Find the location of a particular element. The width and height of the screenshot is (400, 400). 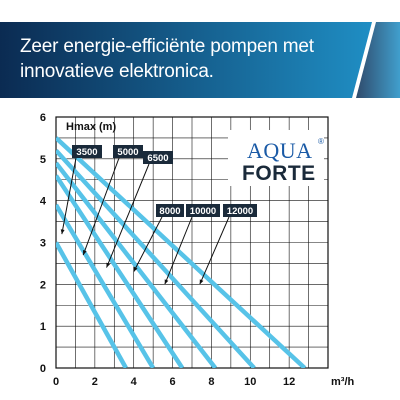

x-tick-label: 0 is located at coordinates (56, 382).